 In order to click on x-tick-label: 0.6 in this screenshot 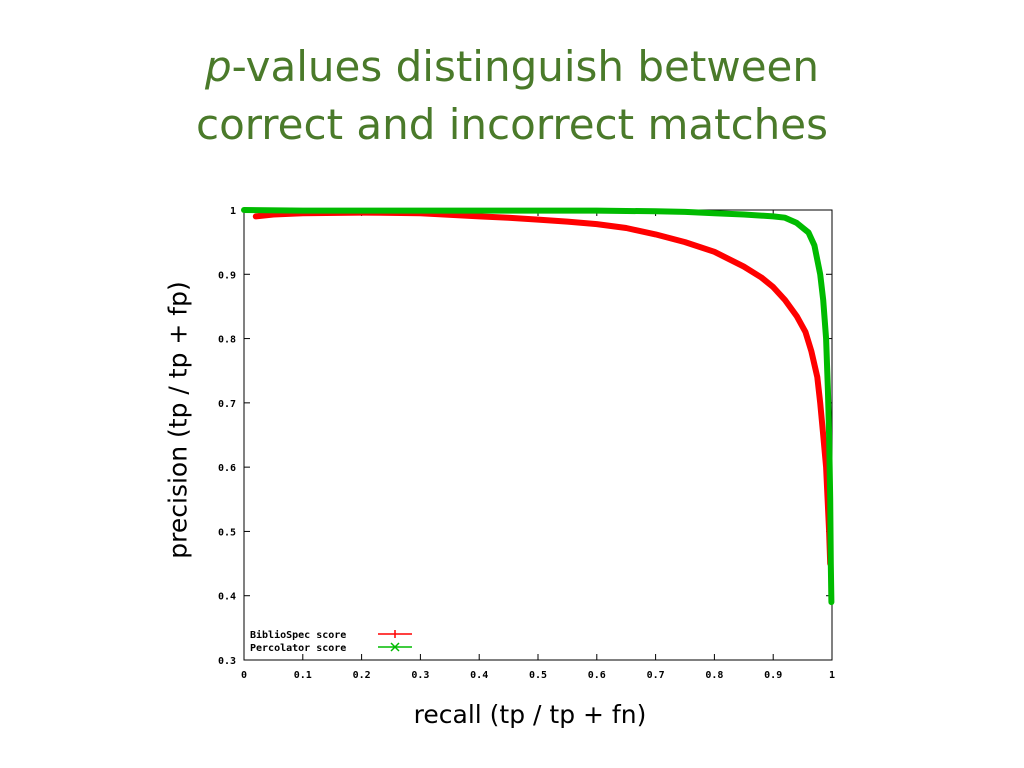, I will do `click(597, 675)`.